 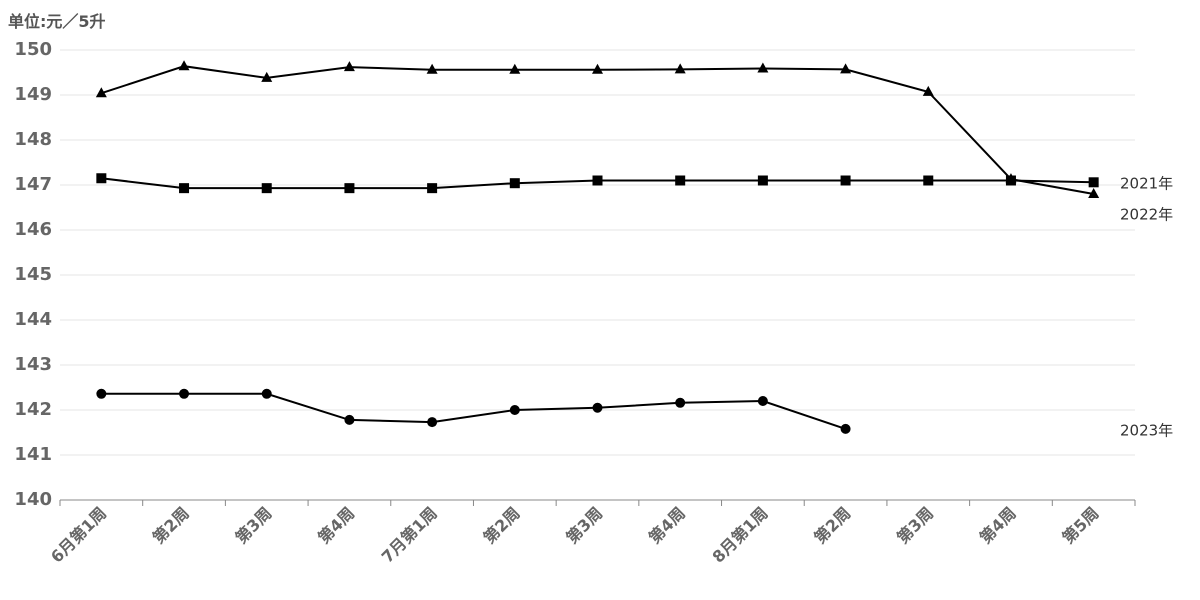 What do you see at coordinates (33, 184) in the screenshot?
I see `y-tick-label: 147` at bounding box center [33, 184].